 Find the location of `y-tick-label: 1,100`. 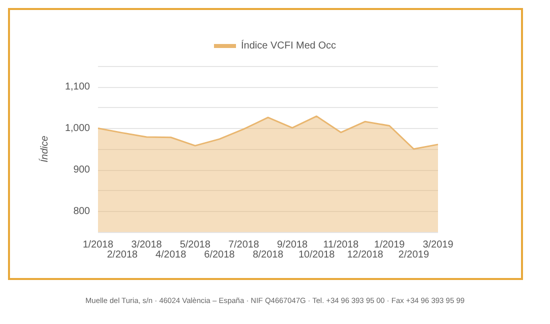

y-tick-label: 1,100 is located at coordinates (77, 86).